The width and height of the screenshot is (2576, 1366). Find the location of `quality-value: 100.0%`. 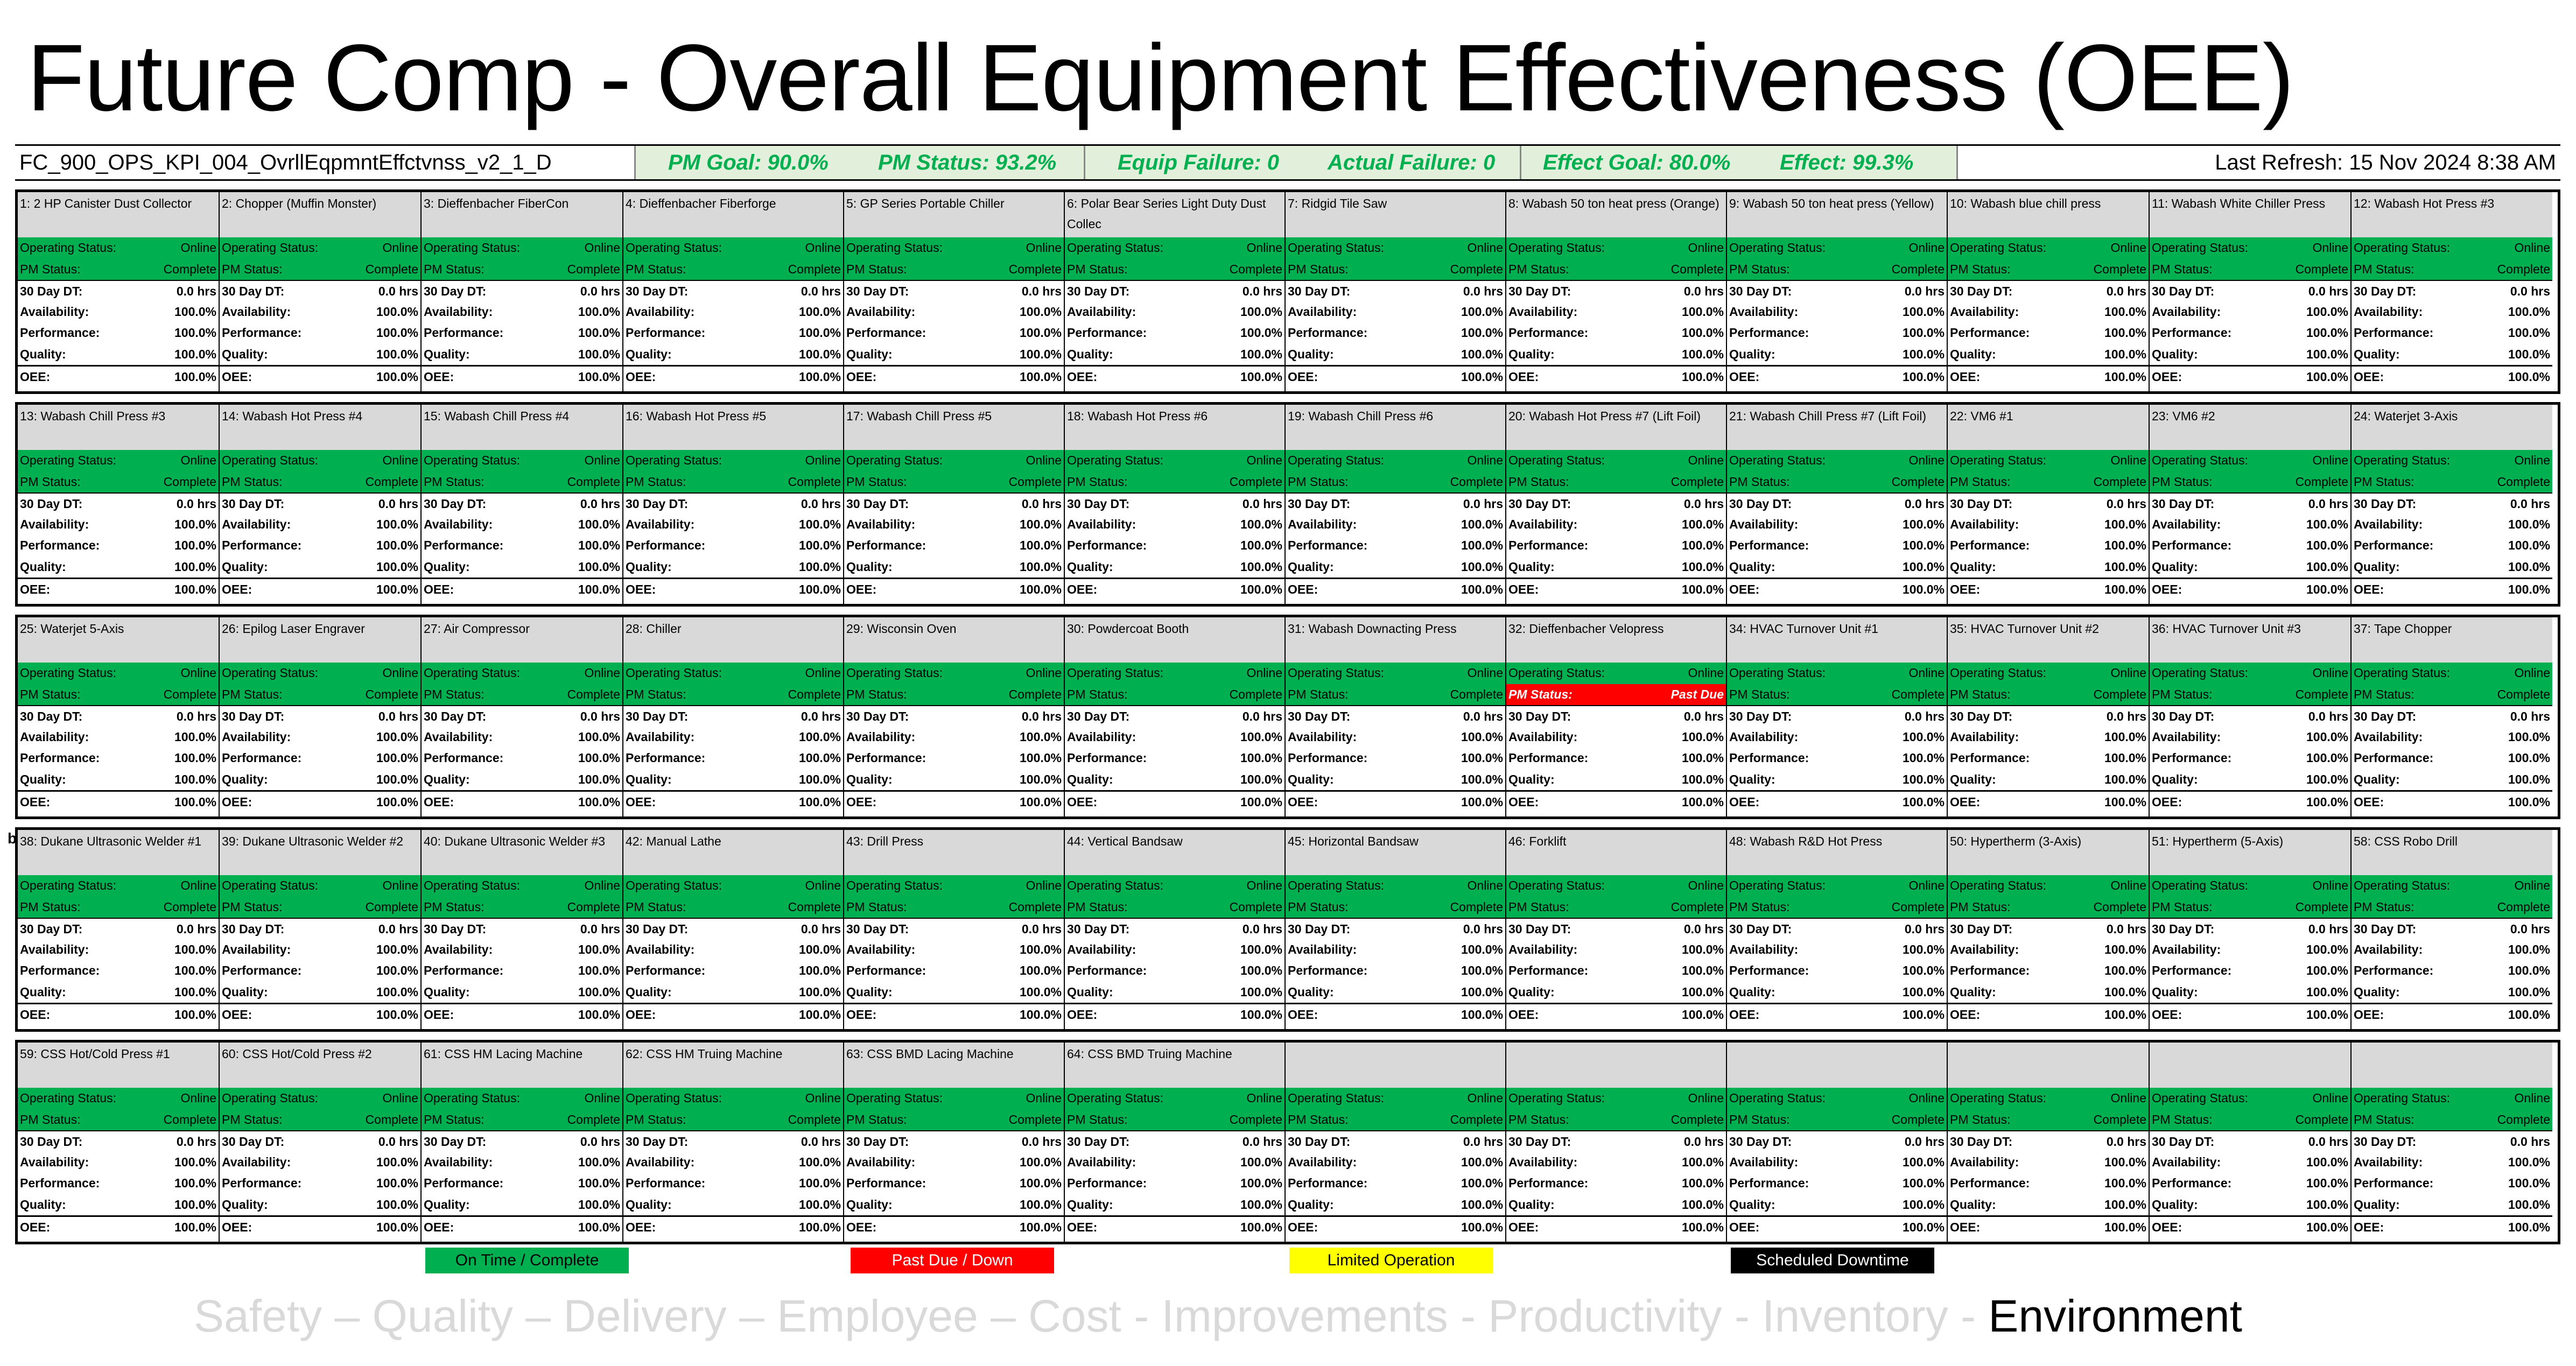

quality-value: 100.0% is located at coordinates (1261, 566).